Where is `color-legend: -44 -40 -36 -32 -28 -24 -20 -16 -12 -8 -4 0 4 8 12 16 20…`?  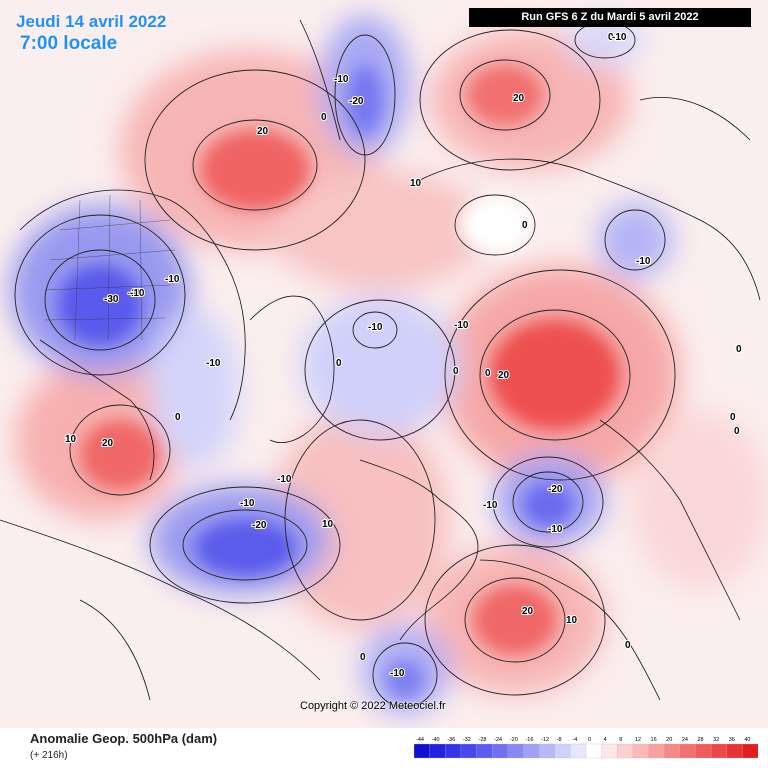
color-legend: -44 -40 -36 -32 -28 -24 -20 -16 -12 -8 -4 0 4 8 12 16 20… is located at coordinates (586, 748).